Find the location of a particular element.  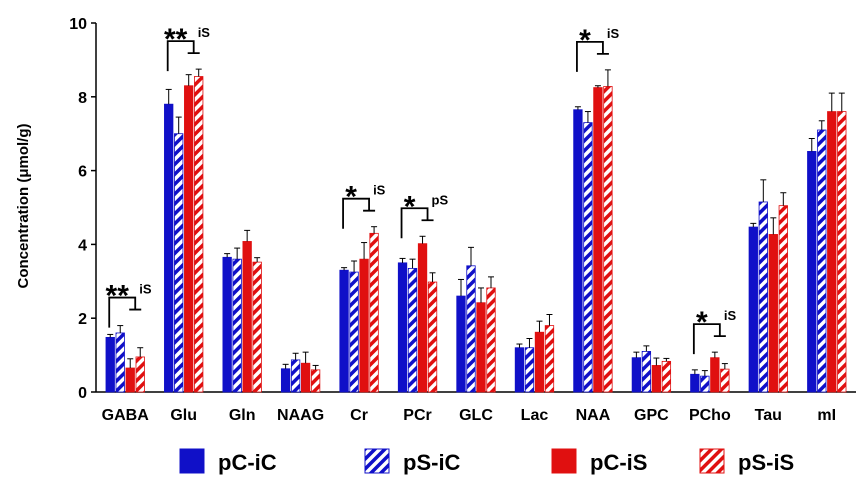

category-label: NAAG is located at coordinates (300, 415).